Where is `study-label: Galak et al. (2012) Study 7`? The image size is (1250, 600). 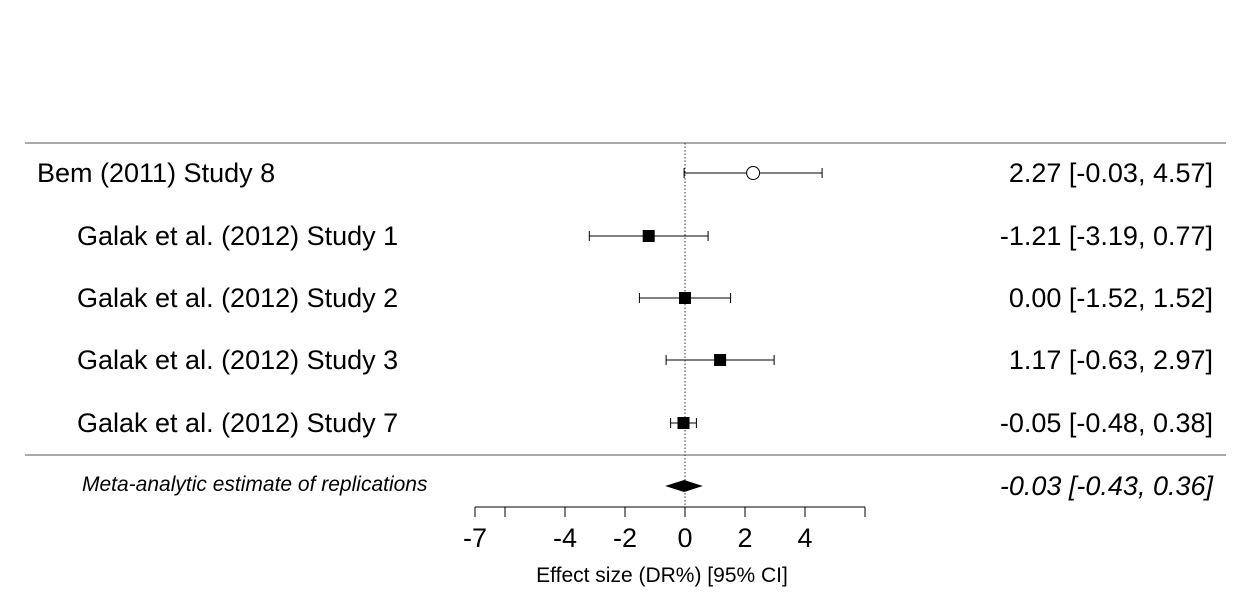 study-label: Galak et al. (2012) Study 7 is located at coordinates (237, 423).